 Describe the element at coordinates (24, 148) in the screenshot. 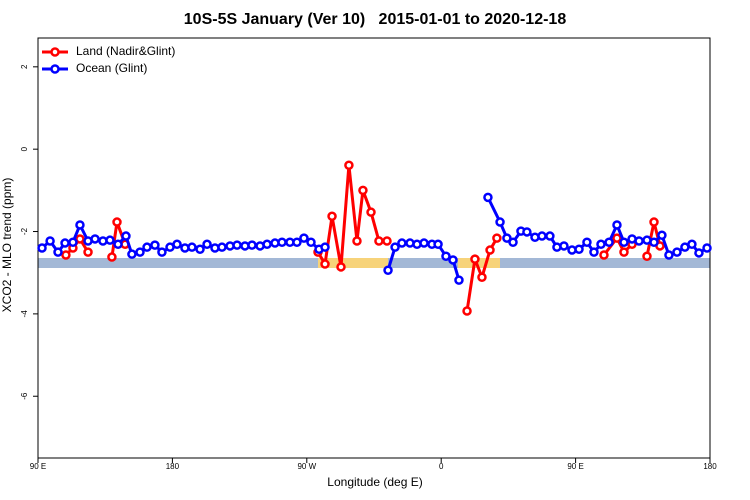

I see `y-tick-label: 0` at that location.